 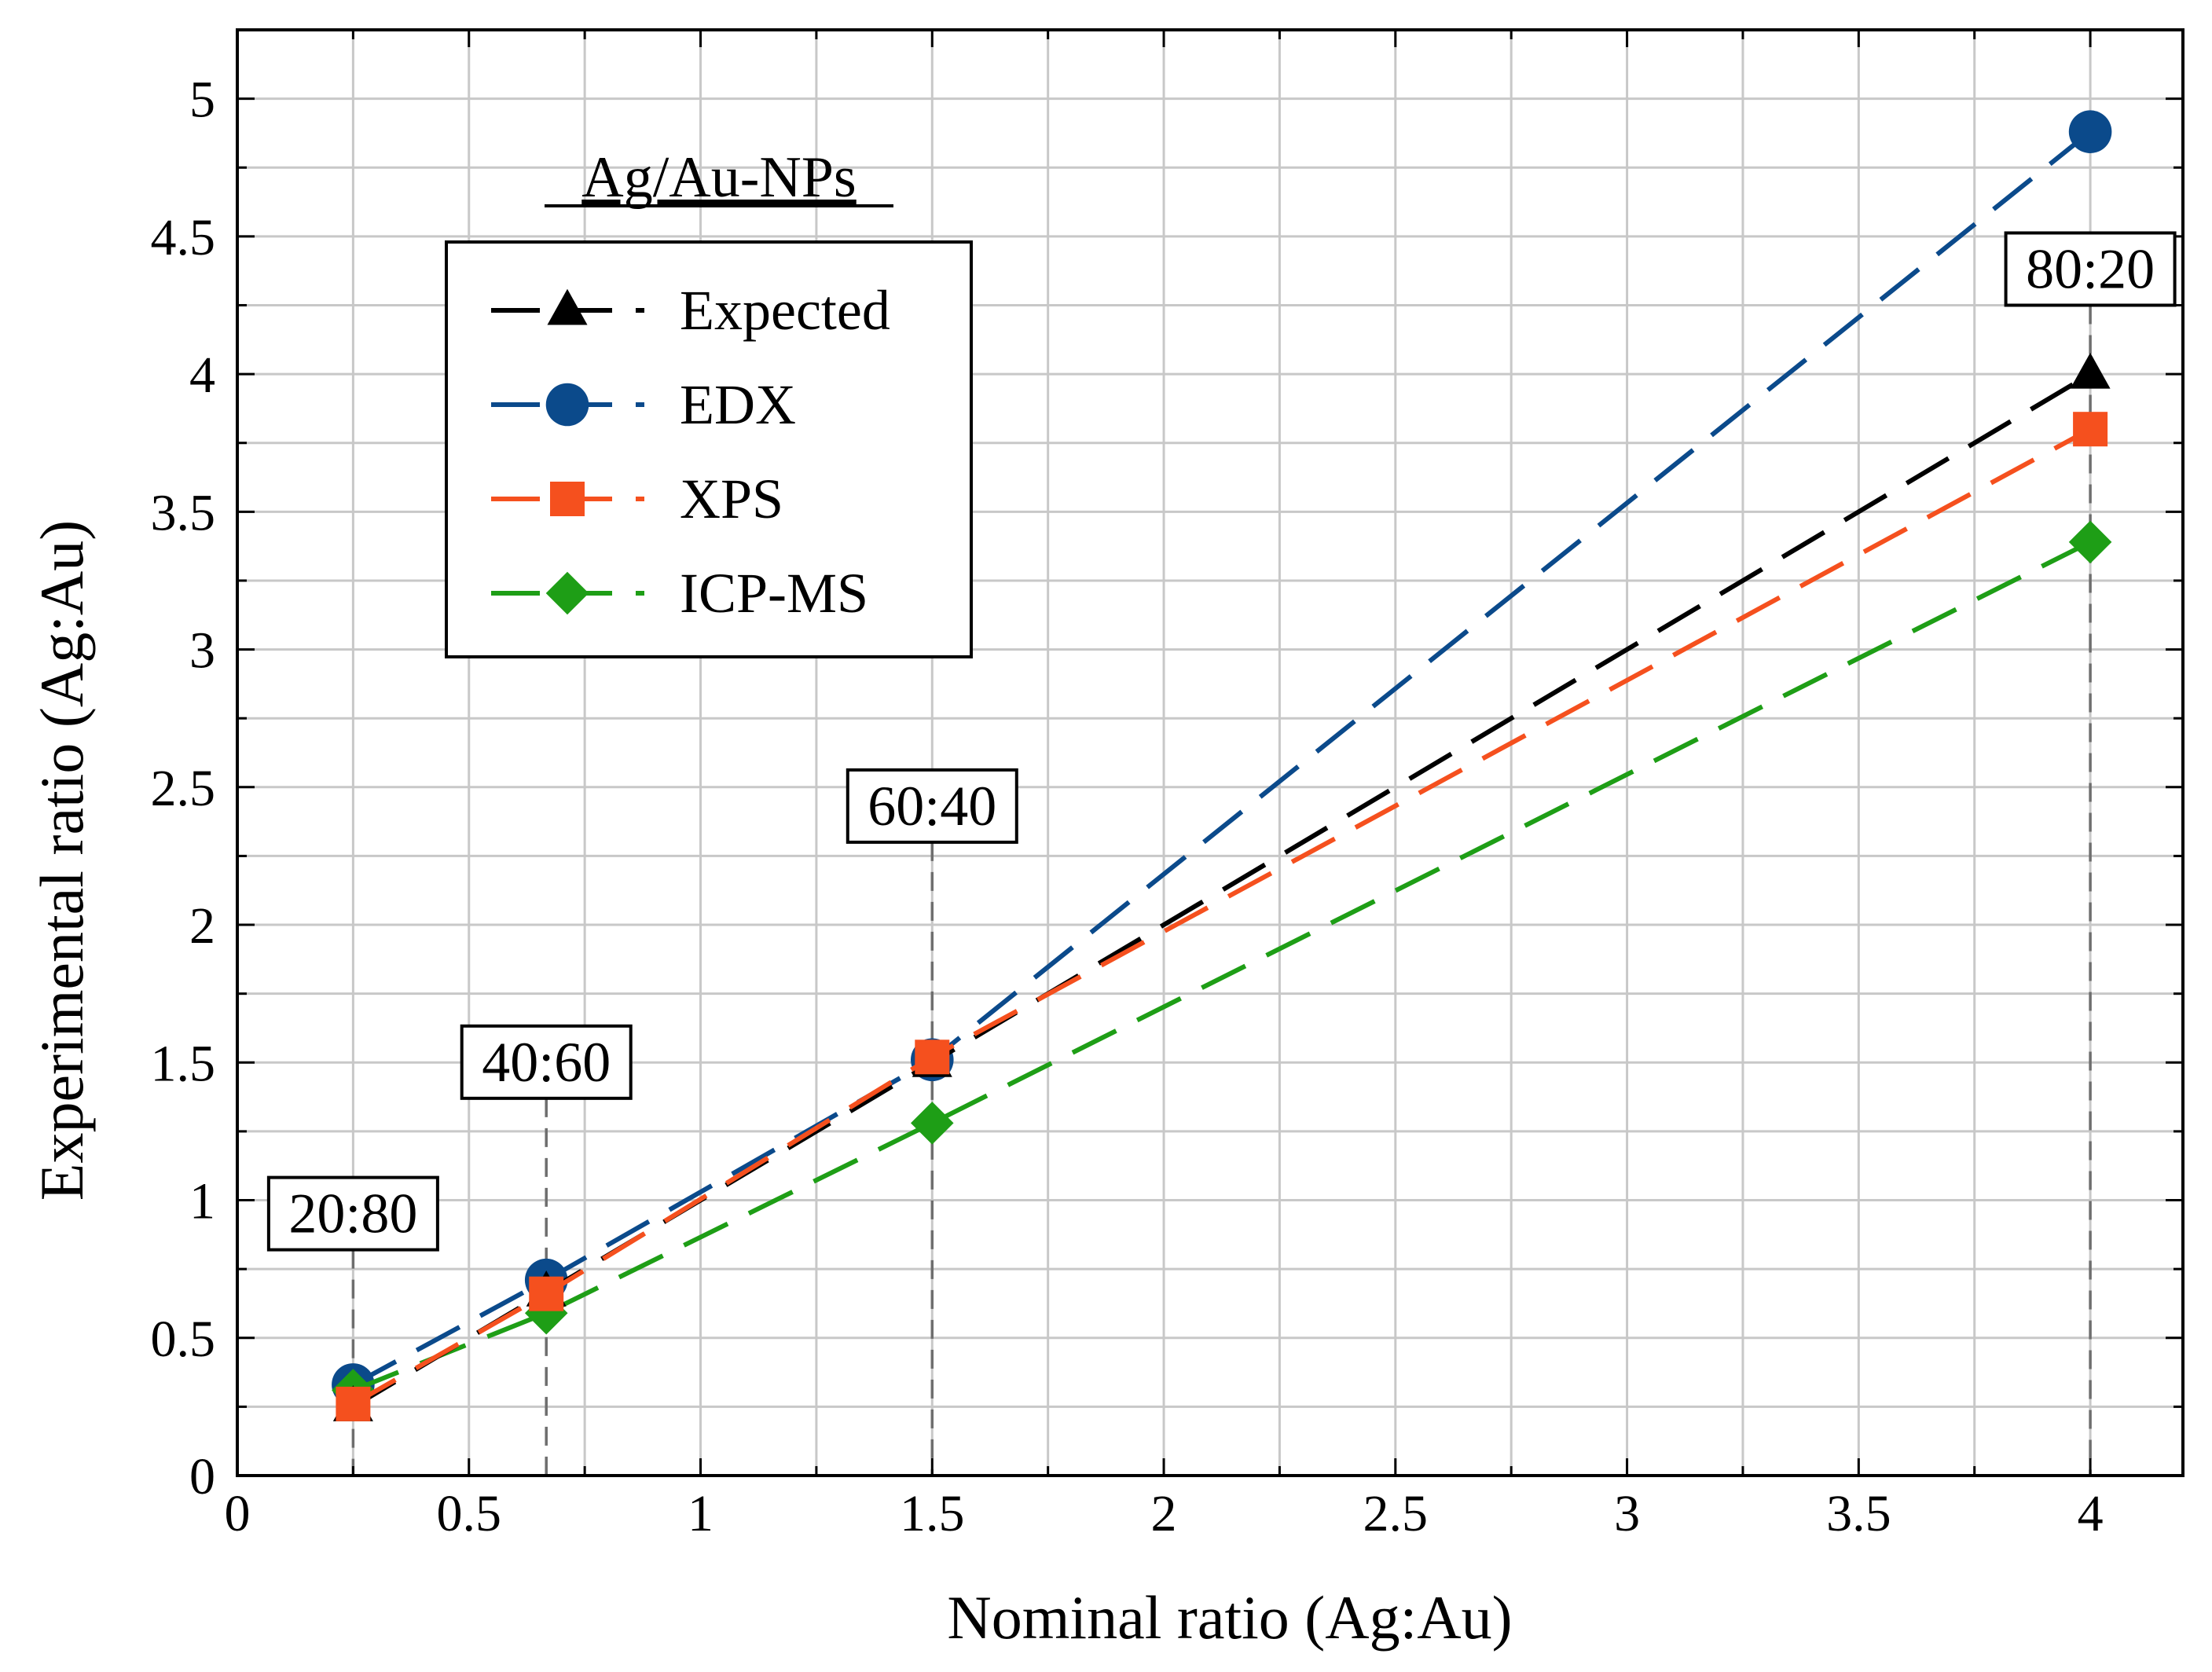 What do you see at coordinates (690, 452) in the screenshot?
I see `legend-items: Expected EDX XPS ICP-MS` at bounding box center [690, 452].